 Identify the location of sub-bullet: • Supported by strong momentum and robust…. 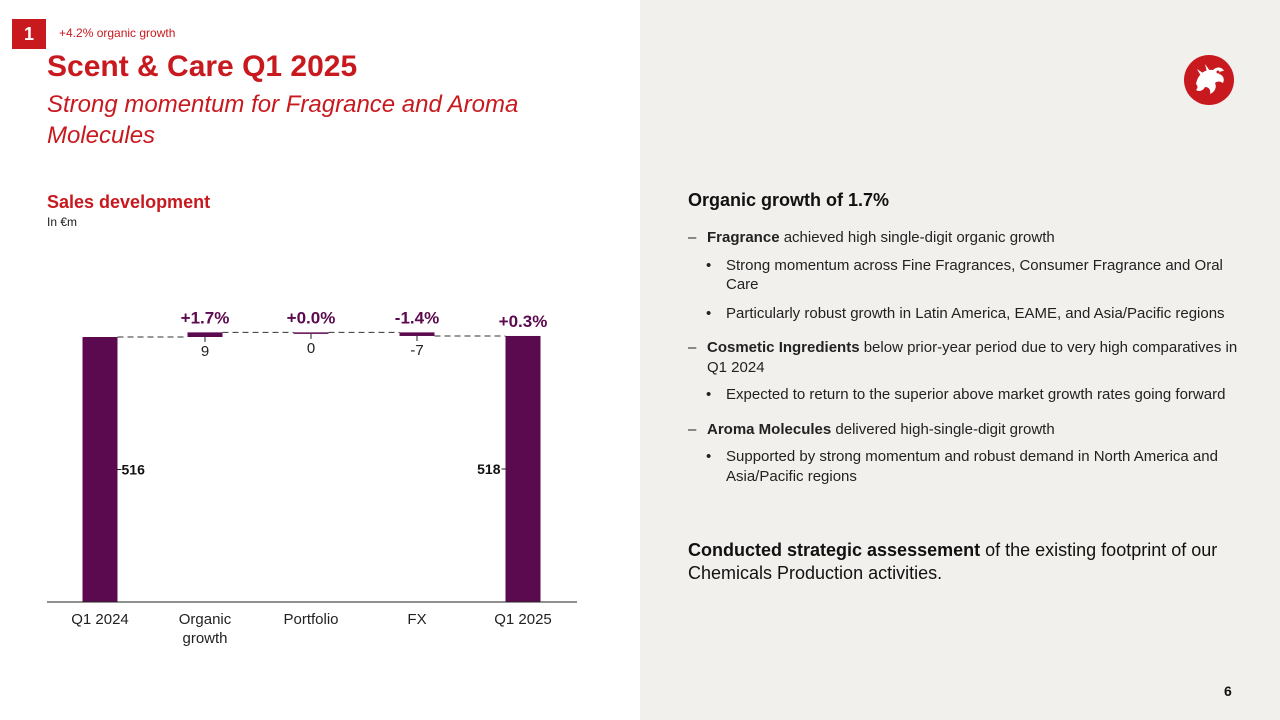
(962, 466).